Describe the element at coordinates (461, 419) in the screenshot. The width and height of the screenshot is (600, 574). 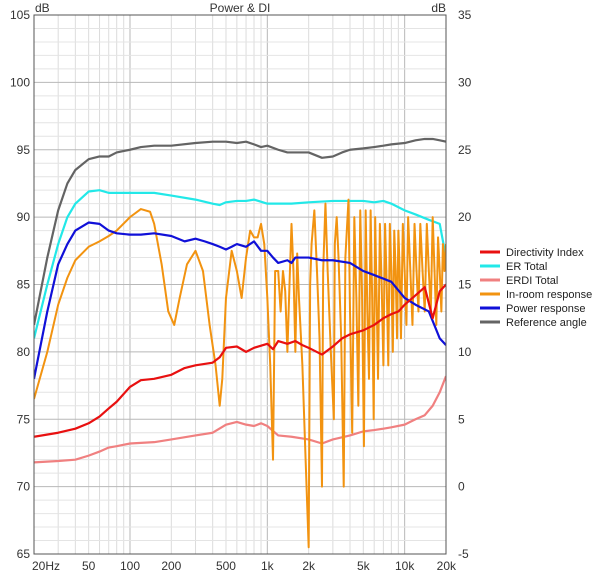
I see `y-tick-label-right: 5` at that location.